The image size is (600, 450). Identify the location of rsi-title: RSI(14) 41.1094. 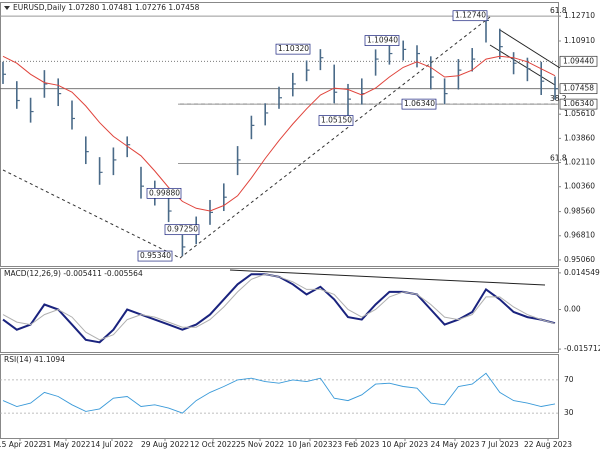
(34, 359).